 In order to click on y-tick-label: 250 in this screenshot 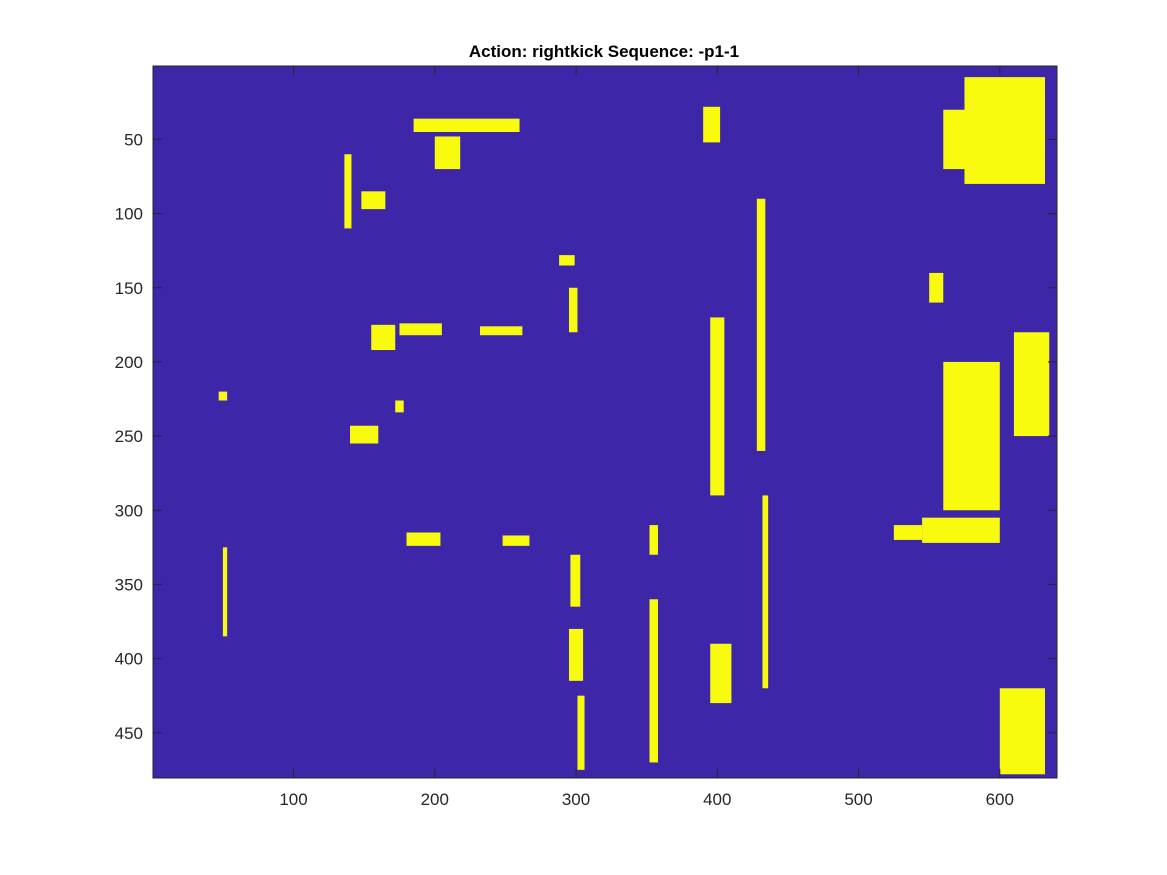, I will do `click(129, 436)`.